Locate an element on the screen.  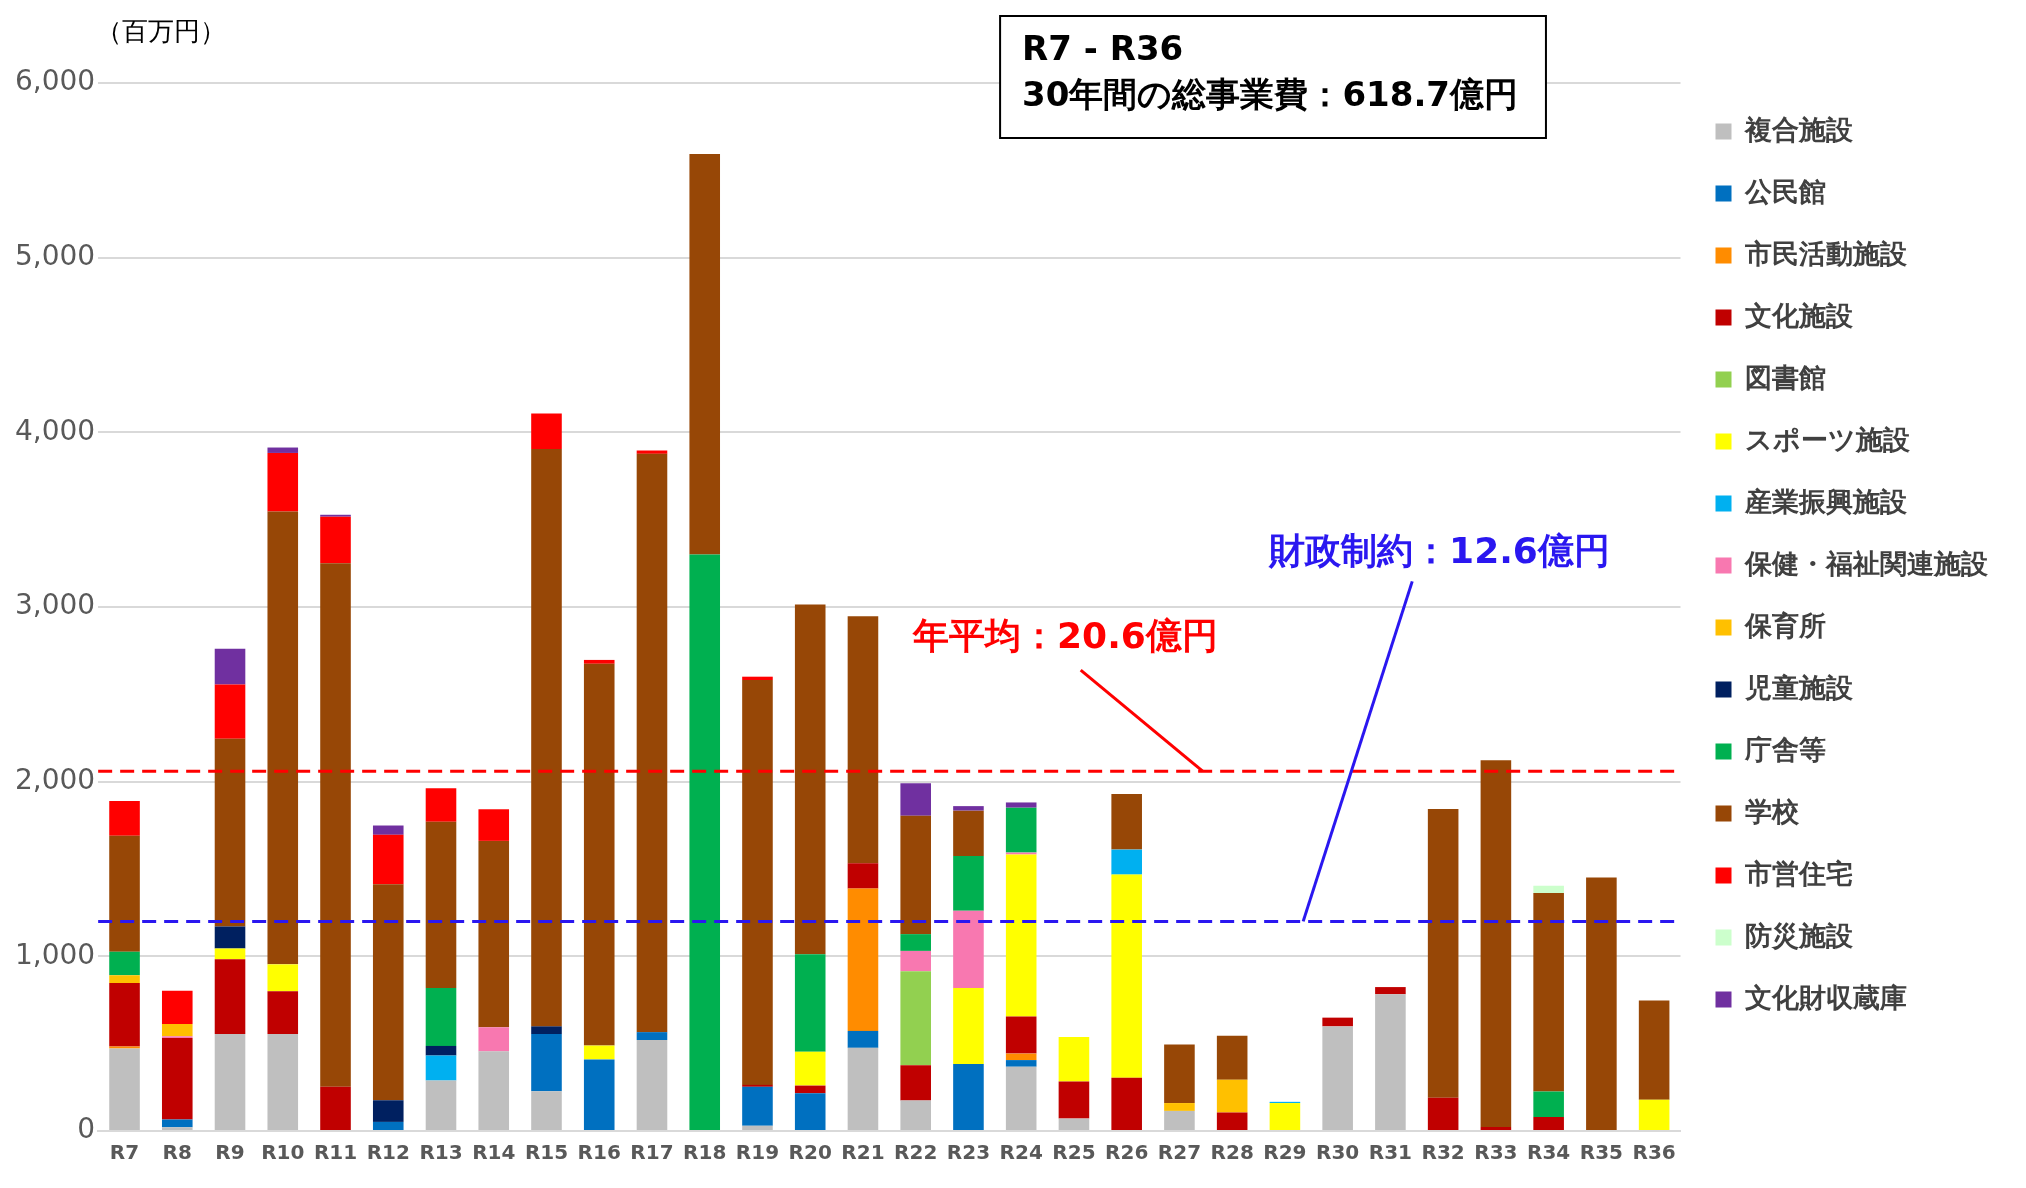
y-tick-label: 5,000 is located at coordinates (55, 255).